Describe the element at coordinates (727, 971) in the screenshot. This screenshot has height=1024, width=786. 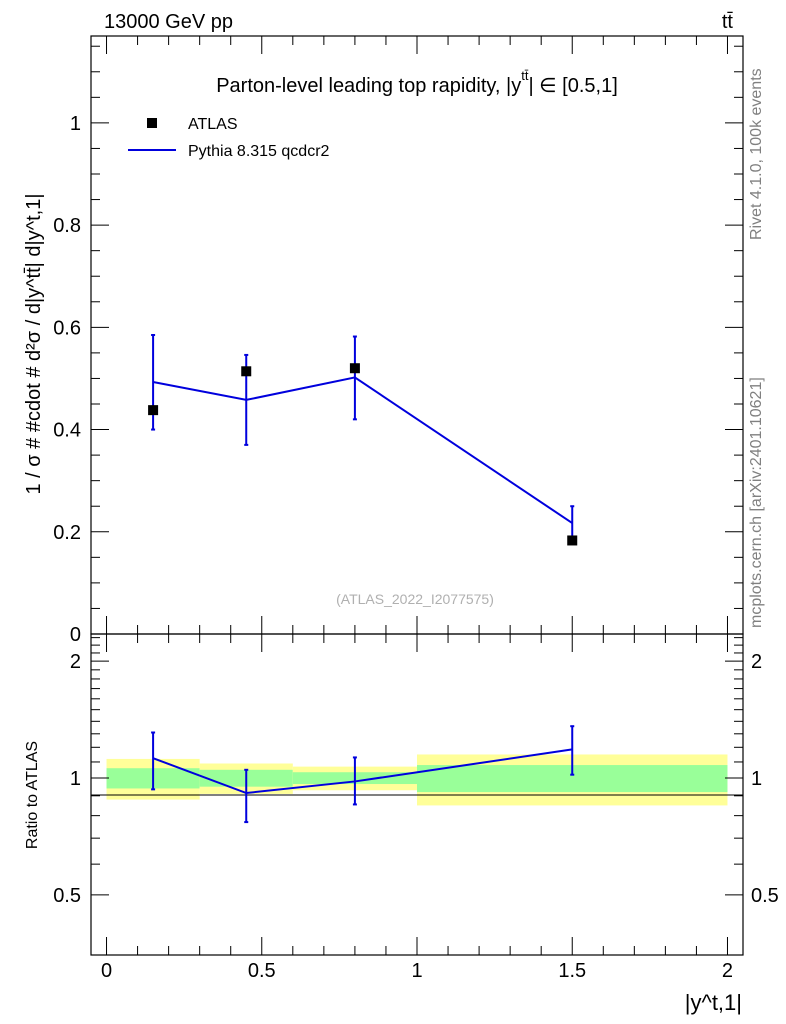
I see `x-tick-label: 2` at that location.